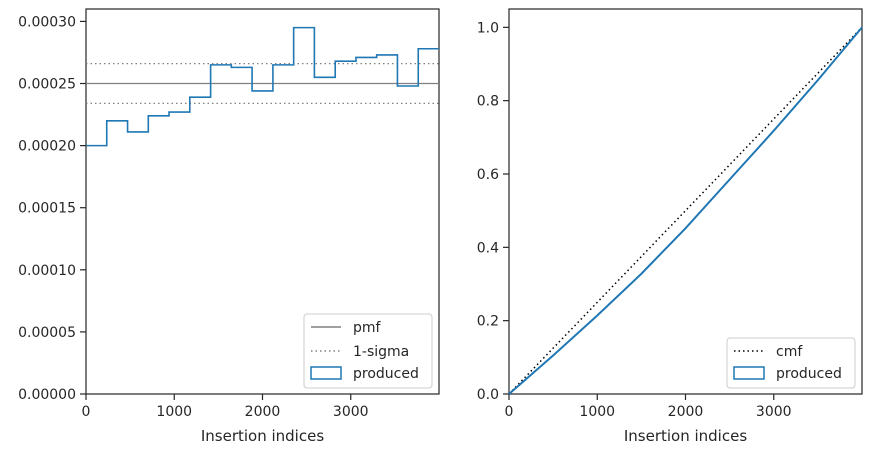 Image resolution: width=871 pixels, height=453 pixels. What do you see at coordinates (47, 147) in the screenshot?
I see `left-y-tick-label: 0.00020` at bounding box center [47, 147].